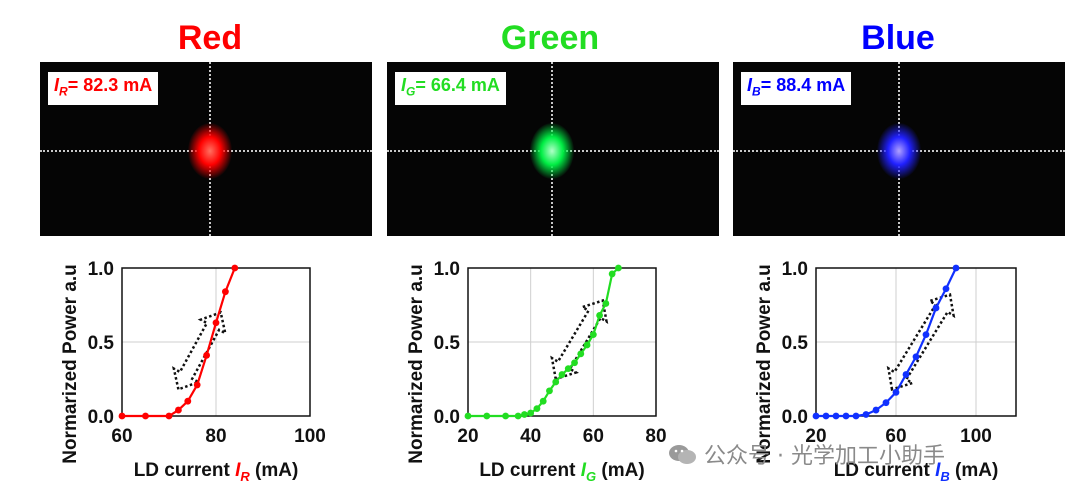 The height and width of the screenshot is (501, 1080). Describe the element at coordinates (550, 38) in the screenshot. I see `panel-title-green: Green` at that location.